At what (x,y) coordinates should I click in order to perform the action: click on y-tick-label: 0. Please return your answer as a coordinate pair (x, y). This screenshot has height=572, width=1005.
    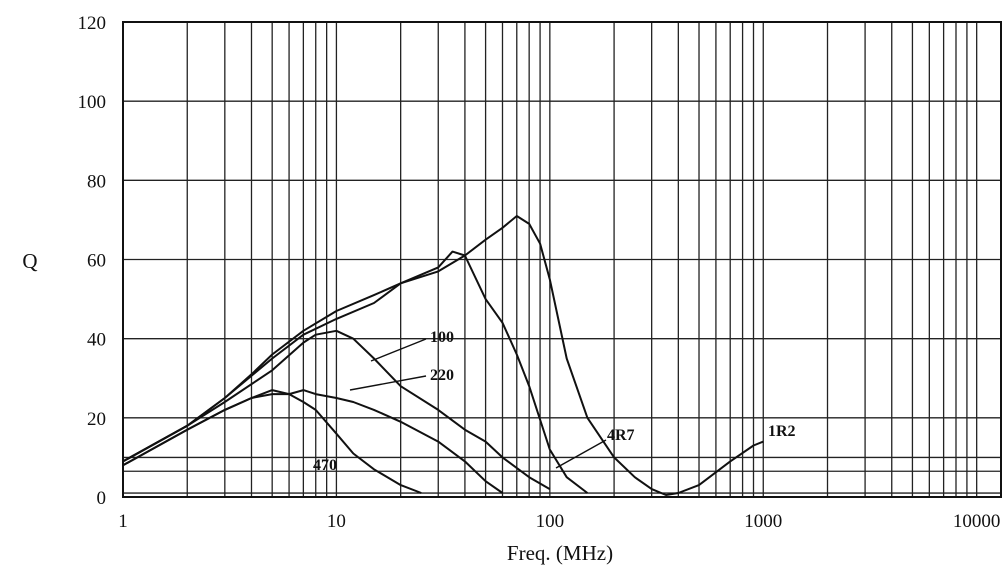
    Looking at the image, I should click on (102, 498).